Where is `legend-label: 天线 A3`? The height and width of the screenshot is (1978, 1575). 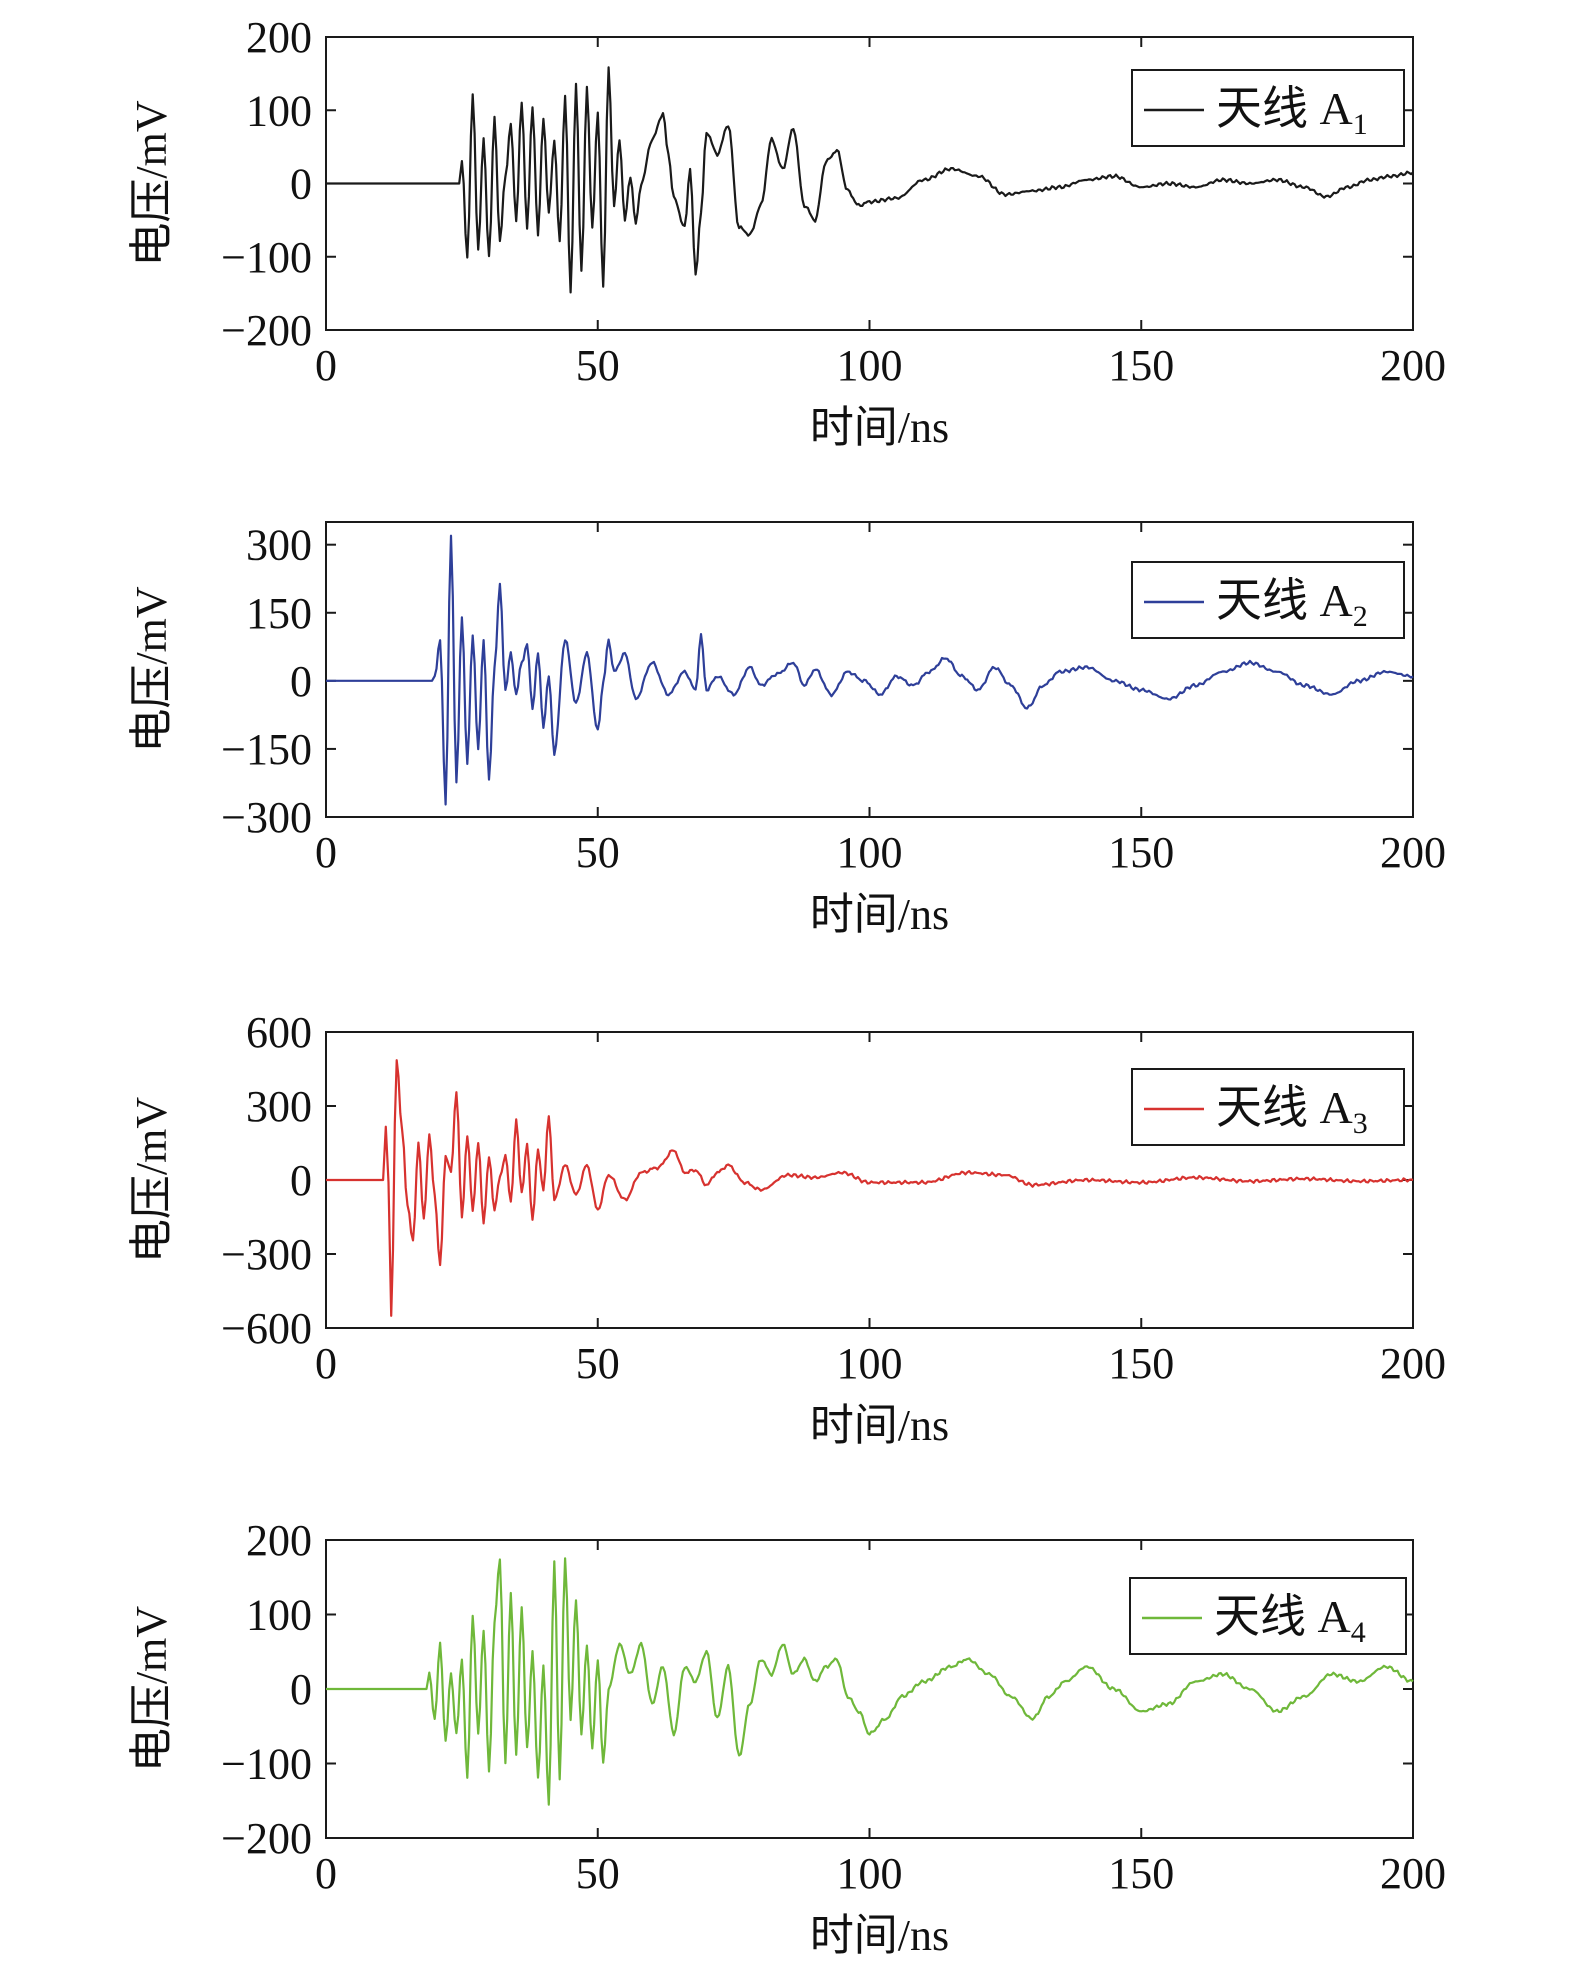 legend-label: 天线 A3 is located at coordinates (1292, 1111).